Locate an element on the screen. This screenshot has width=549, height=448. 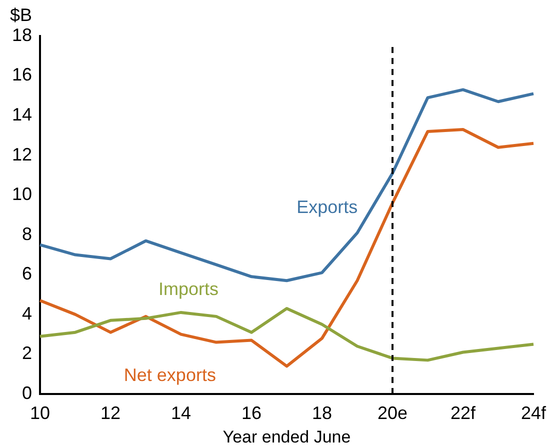
y-tick-label: 8 is located at coordinates (27, 234).